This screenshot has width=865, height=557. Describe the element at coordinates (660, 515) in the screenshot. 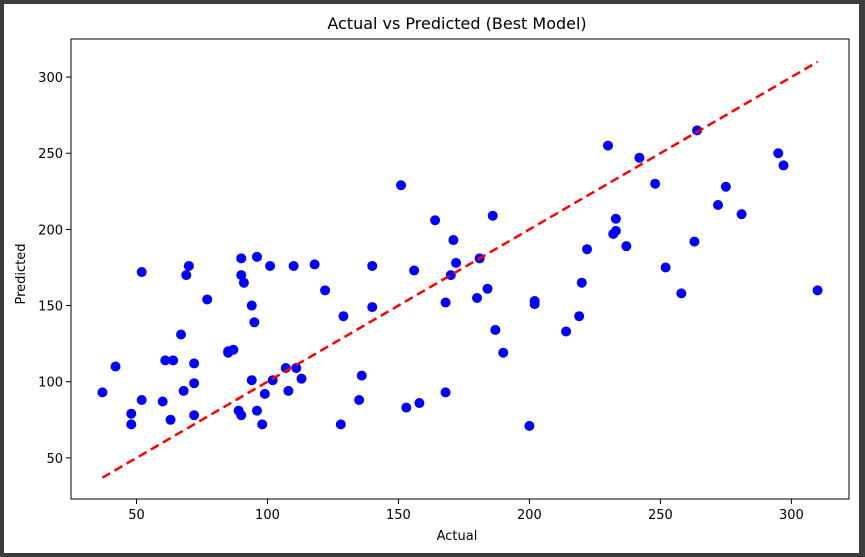

I see `x-tick-label: 250` at that location.